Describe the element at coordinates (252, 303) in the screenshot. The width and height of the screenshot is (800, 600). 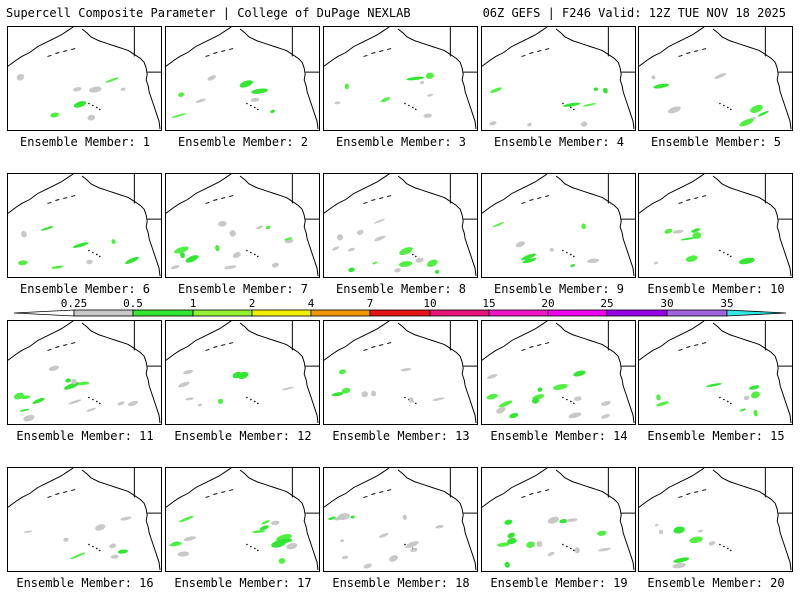
I see `colorbar-tick-label: 2` at that location.